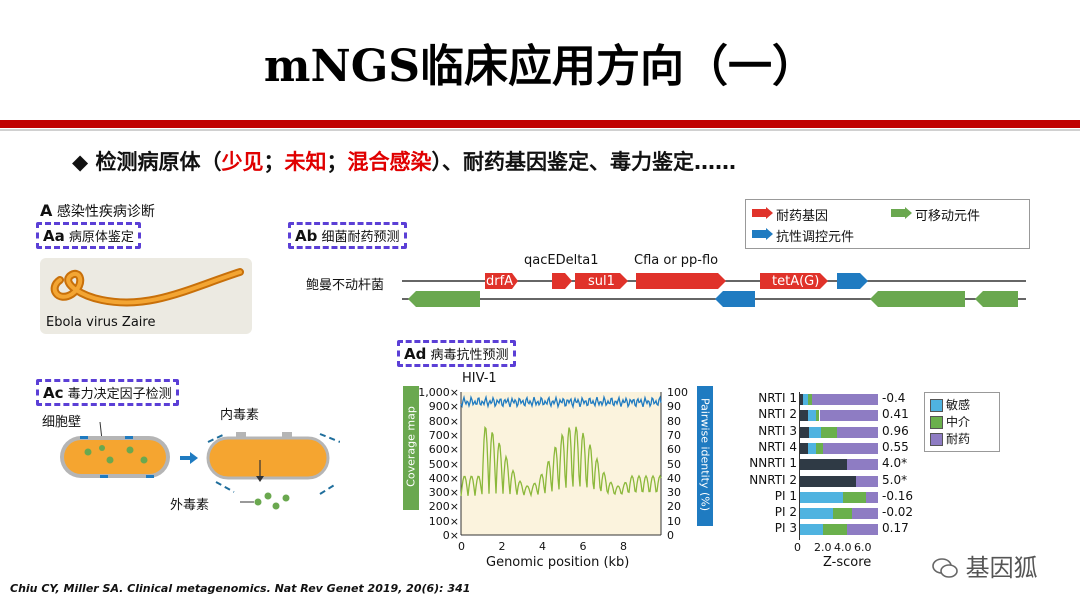  Describe the element at coordinates (777, 446) in the screenshot. I see `zscore-category-label: NRTI 4` at that location.